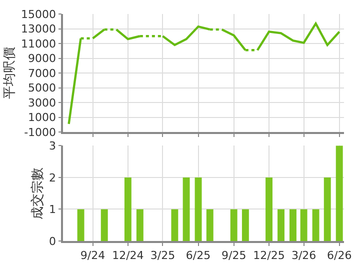 The height and width of the screenshot is (270, 360). I want to click on x-tick-label: 9/24, so click(93, 255).